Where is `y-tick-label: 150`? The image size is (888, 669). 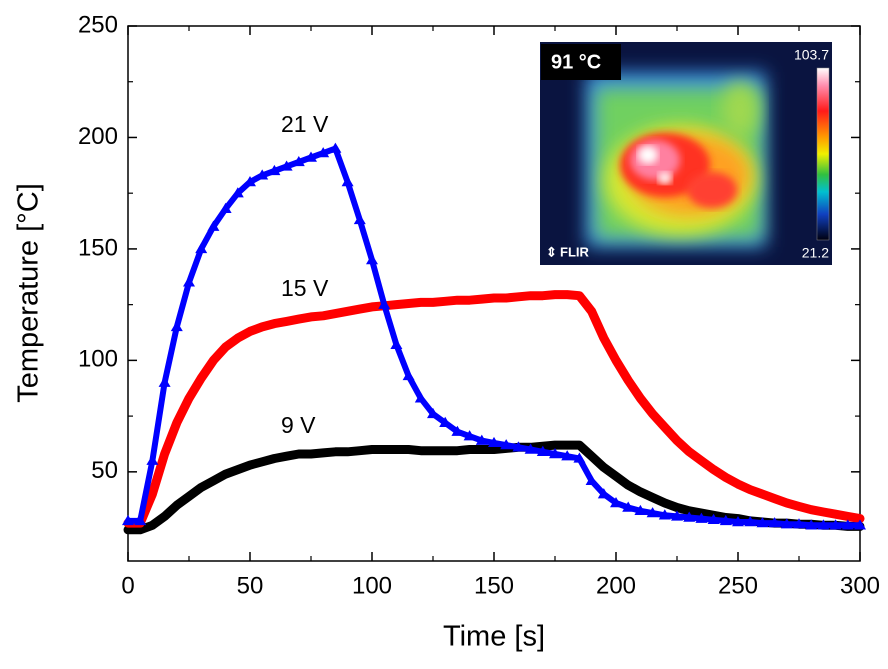
y-tick-label: 150 is located at coordinates (98, 247).